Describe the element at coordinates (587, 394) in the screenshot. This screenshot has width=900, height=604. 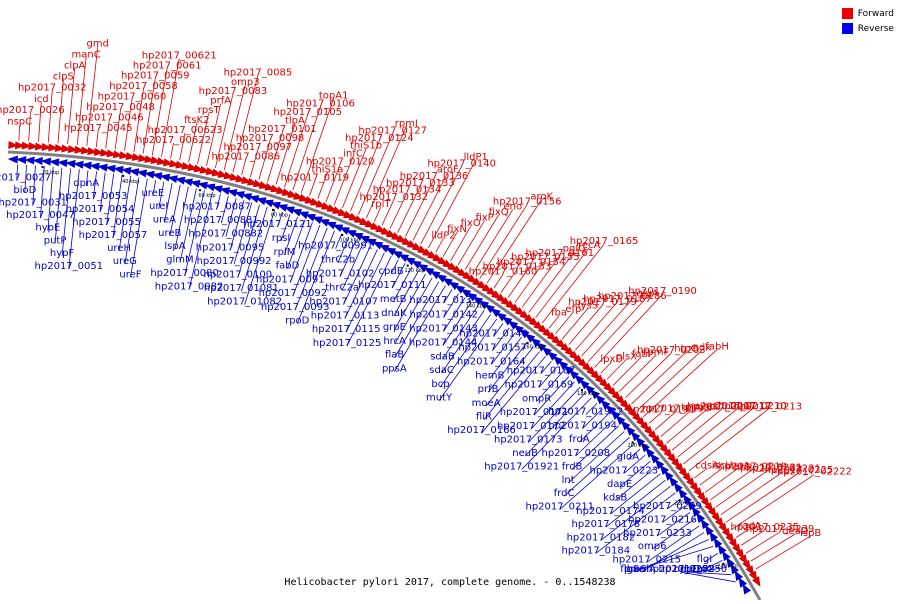
I see `scale-tick-label: 180 kbp` at that location.